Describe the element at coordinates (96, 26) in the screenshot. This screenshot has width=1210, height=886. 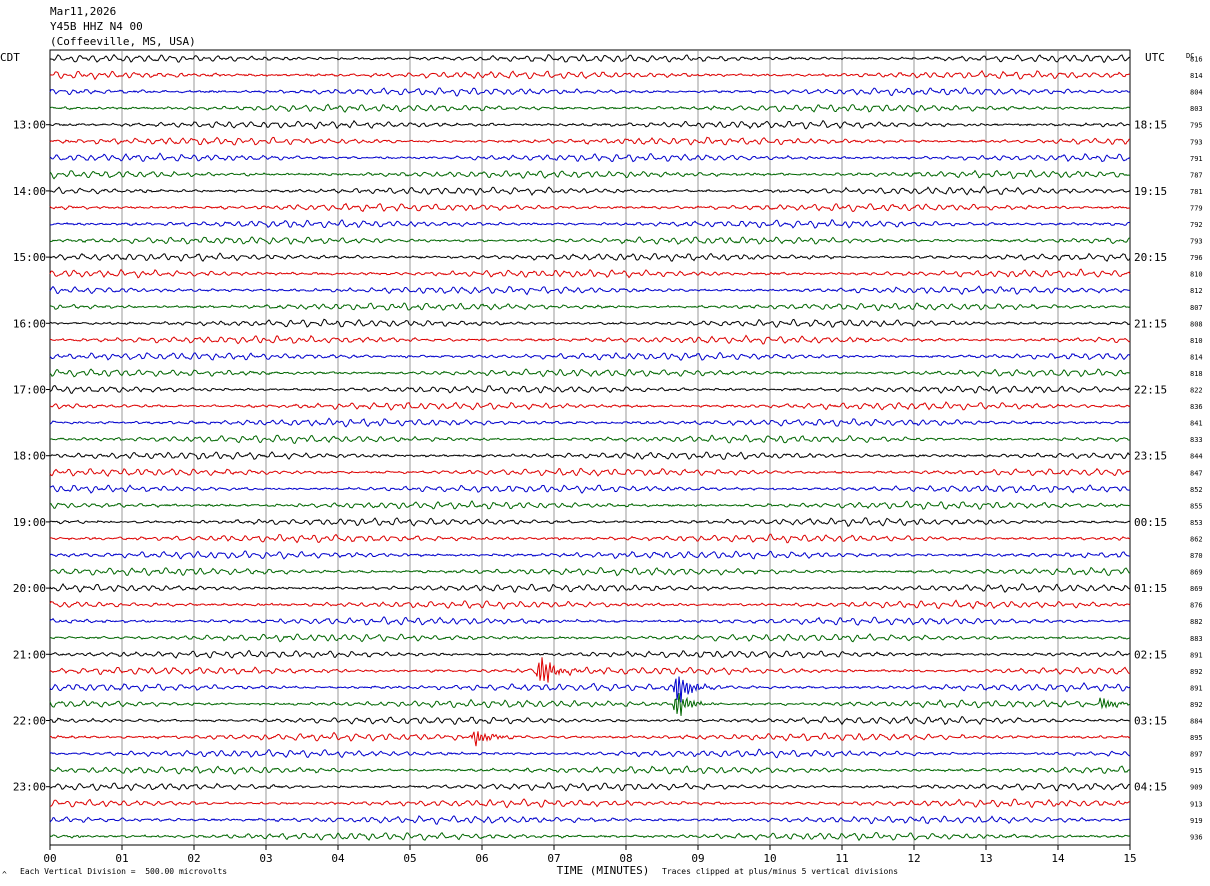
I see `header-station: Y45B HHZ N4 00` at that location.